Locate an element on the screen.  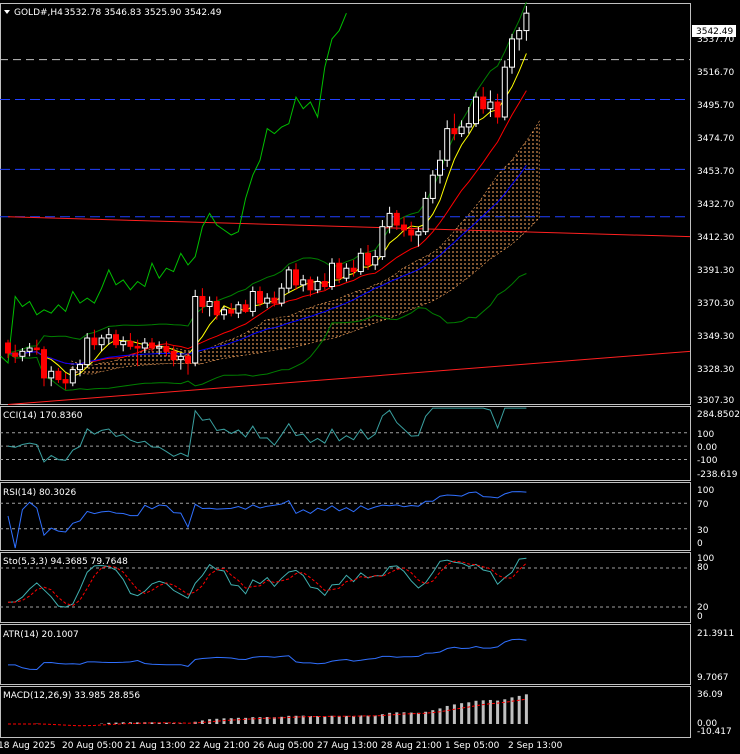
stoch-tick: 20 is located at coordinates (703, 608).